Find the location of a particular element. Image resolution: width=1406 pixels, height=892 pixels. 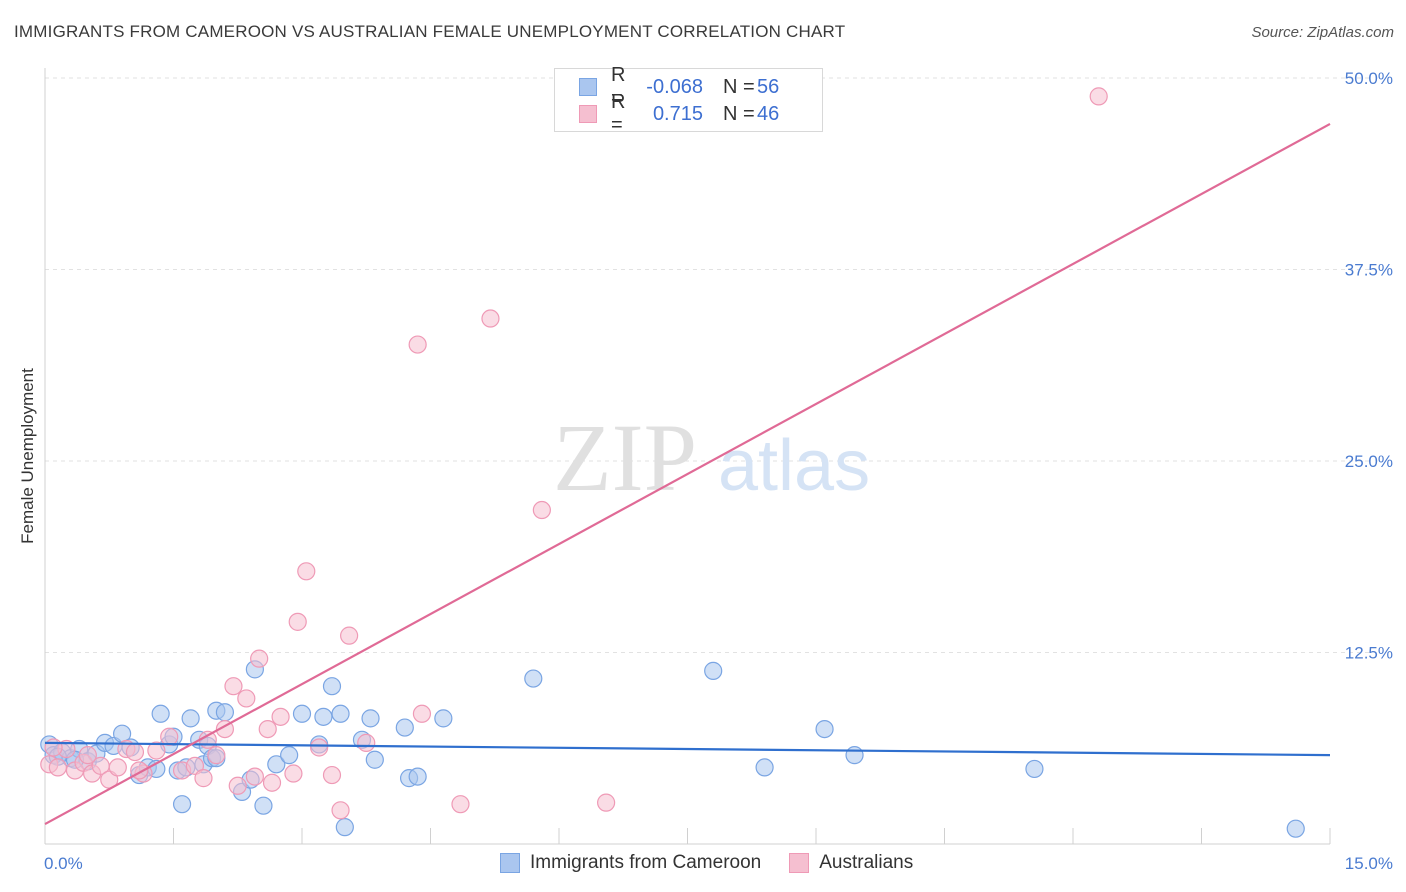

legend-n-value: 56 is located at coordinates (768, 86).